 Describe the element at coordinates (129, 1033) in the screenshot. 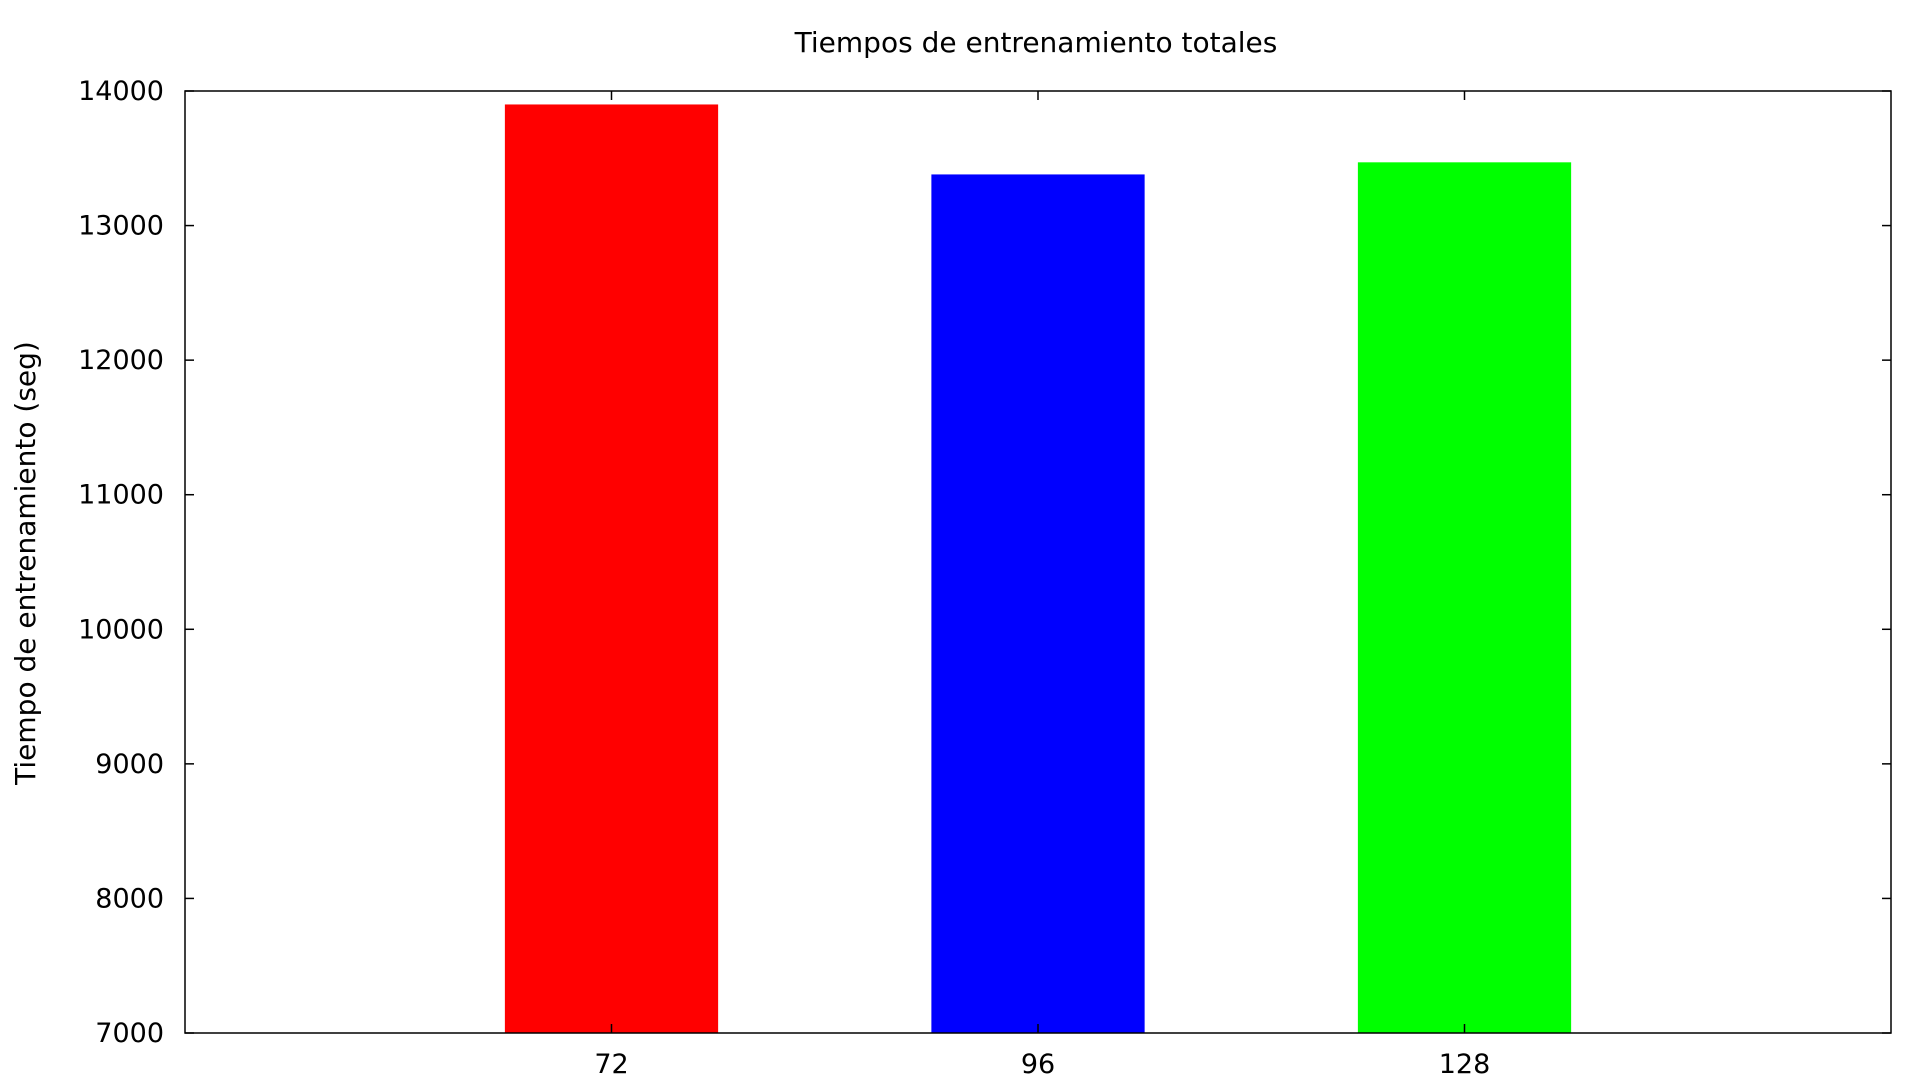

I see `y-tick-label: 7000` at that location.